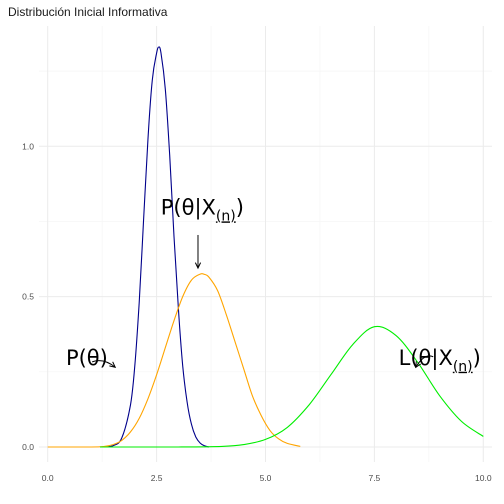  Describe the element at coordinates (88, 12) in the screenshot. I see `chart-title: Distribución Inicial Informativa` at that location.